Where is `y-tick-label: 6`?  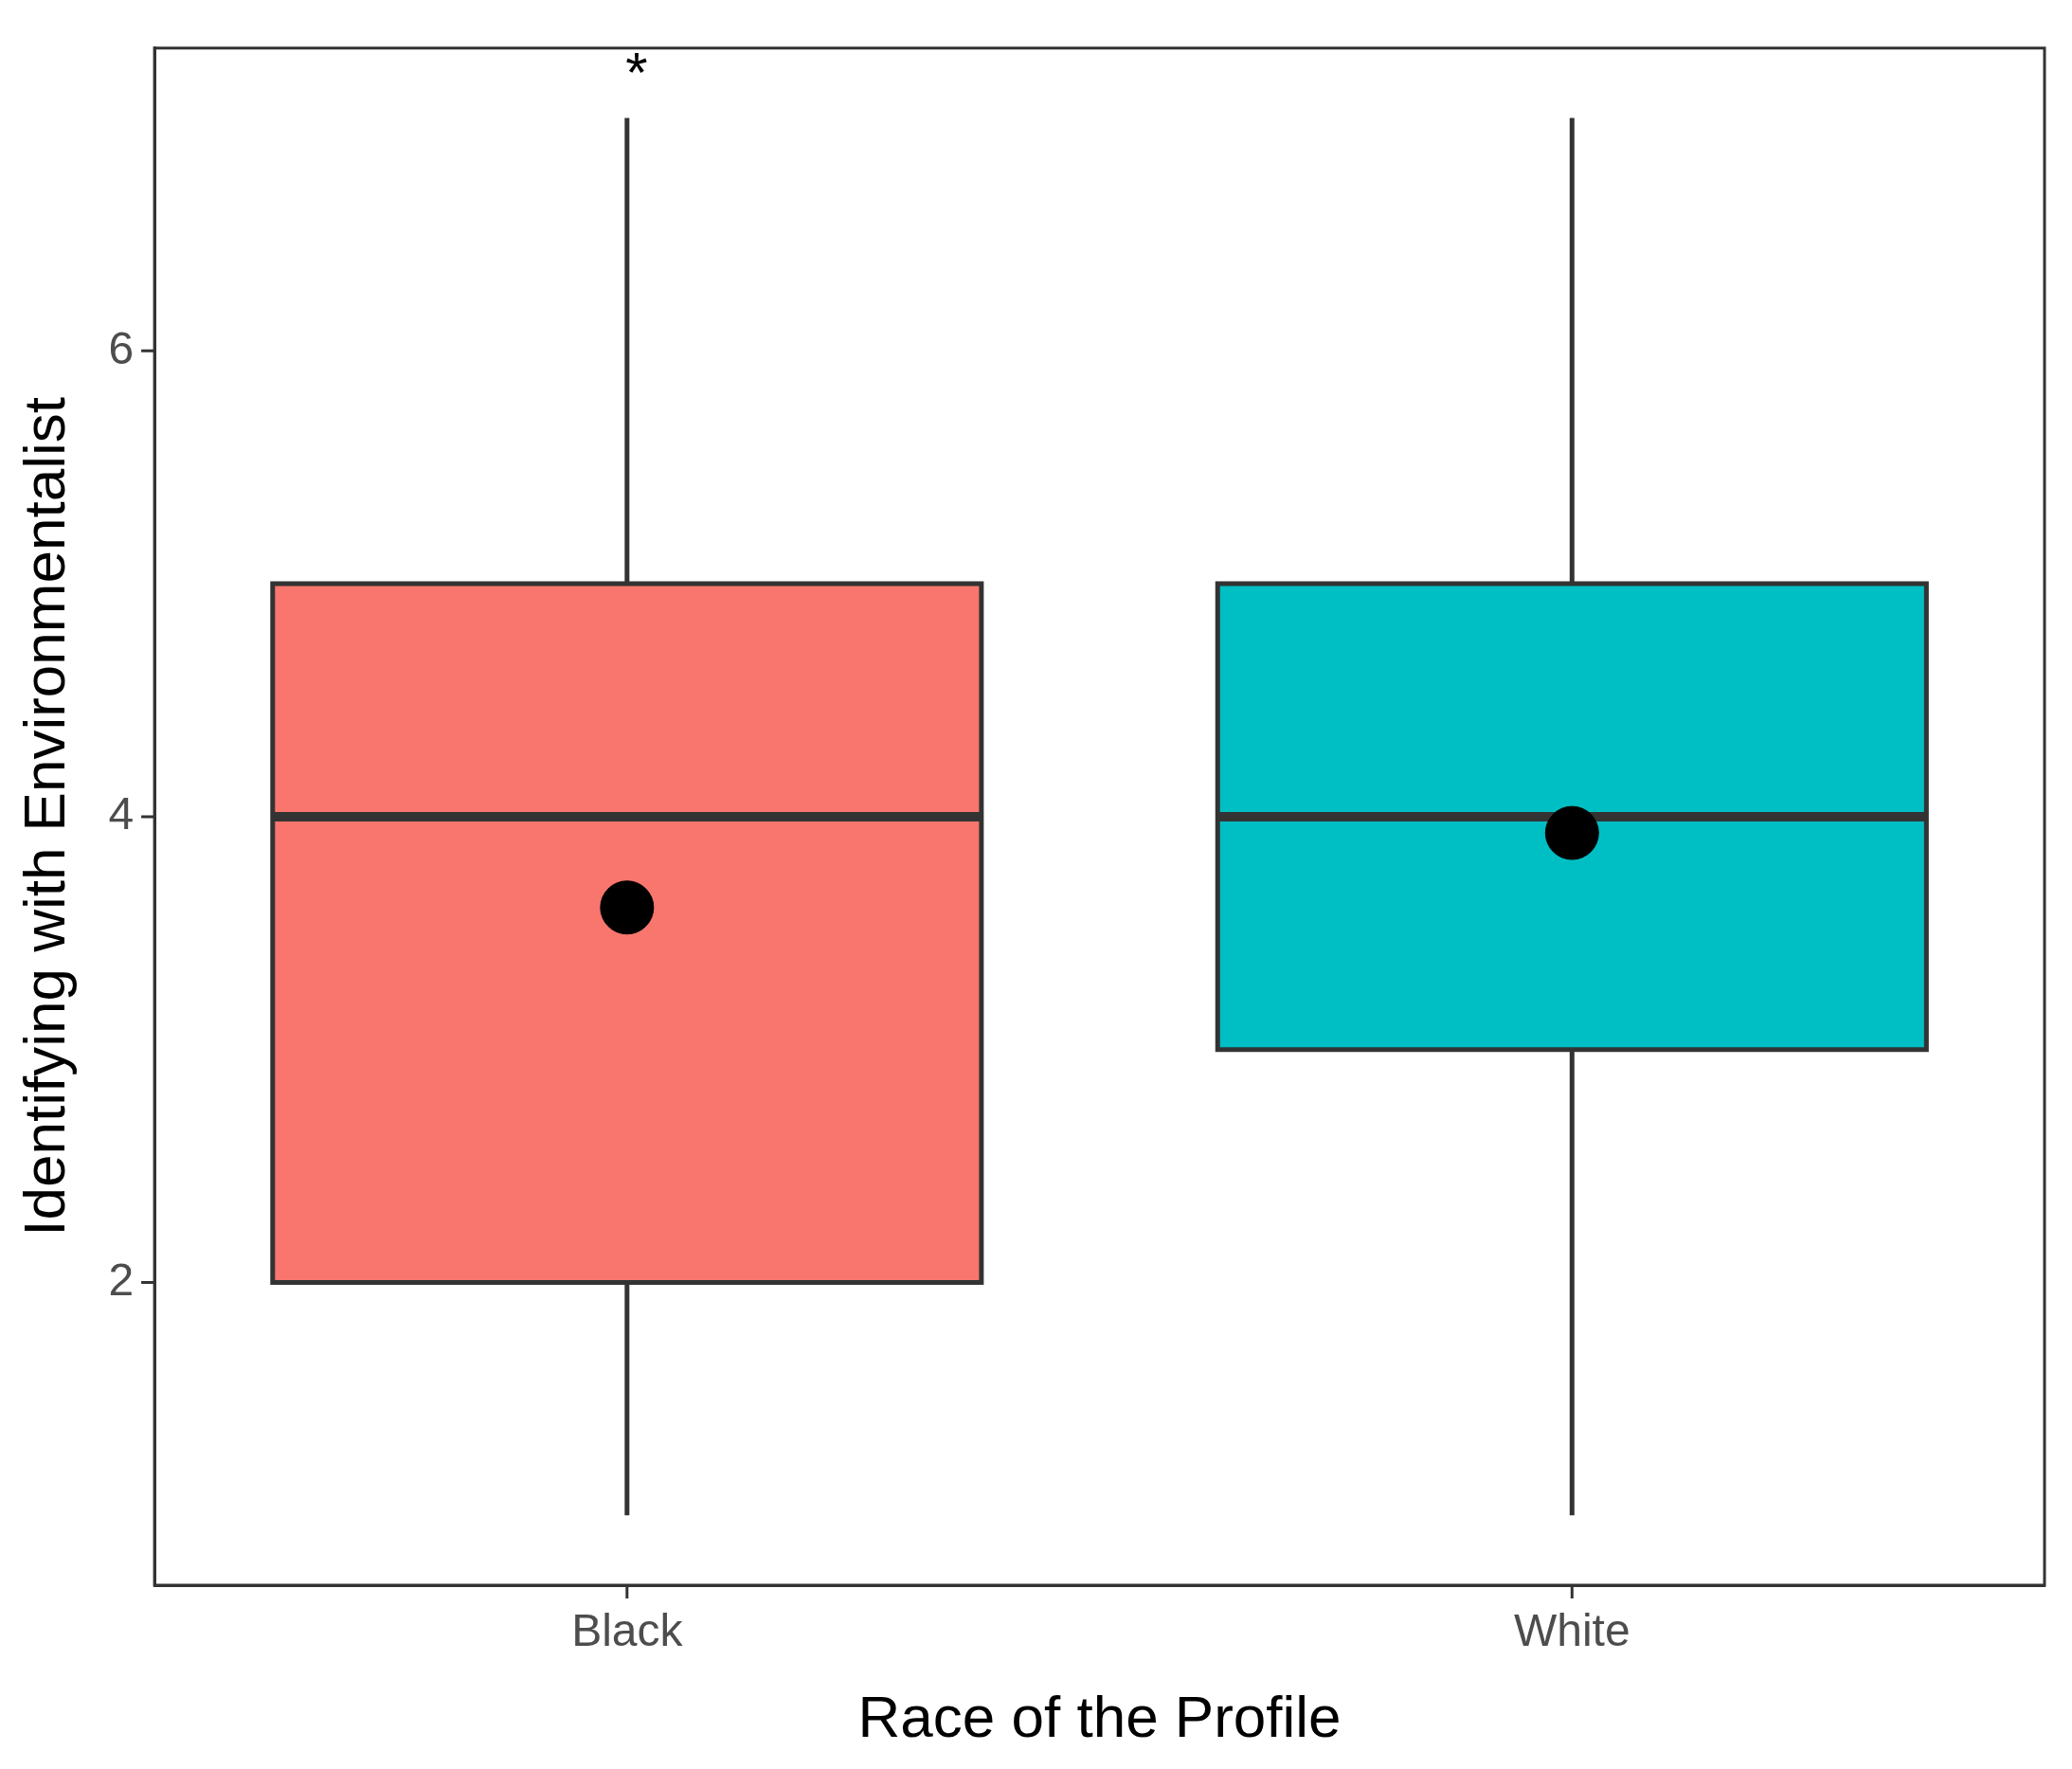 y-tick-label: 6 is located at coordinates (121, 348).